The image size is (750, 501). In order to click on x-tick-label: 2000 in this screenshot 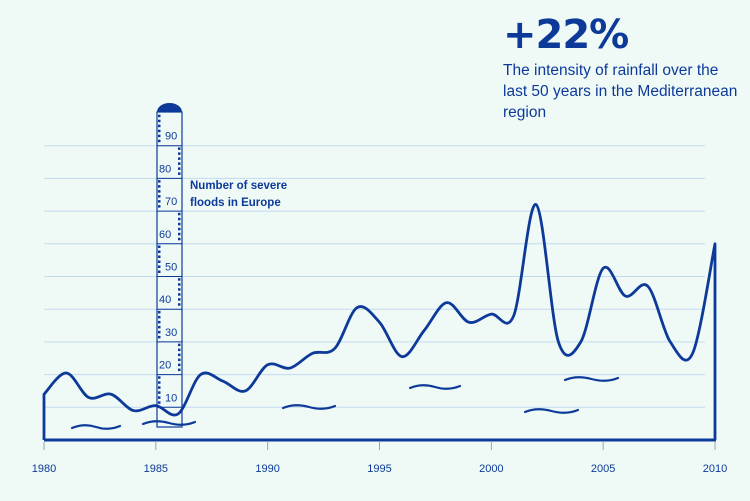, I will do `click(491, 469)`.